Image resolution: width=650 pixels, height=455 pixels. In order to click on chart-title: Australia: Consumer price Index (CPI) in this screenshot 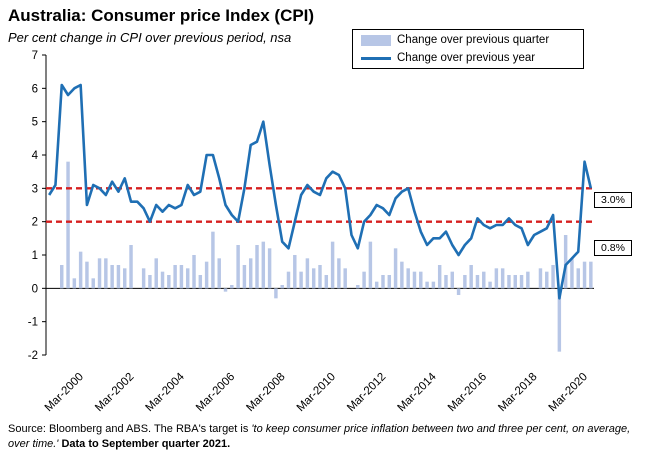, I will do `click(161, 15)`.